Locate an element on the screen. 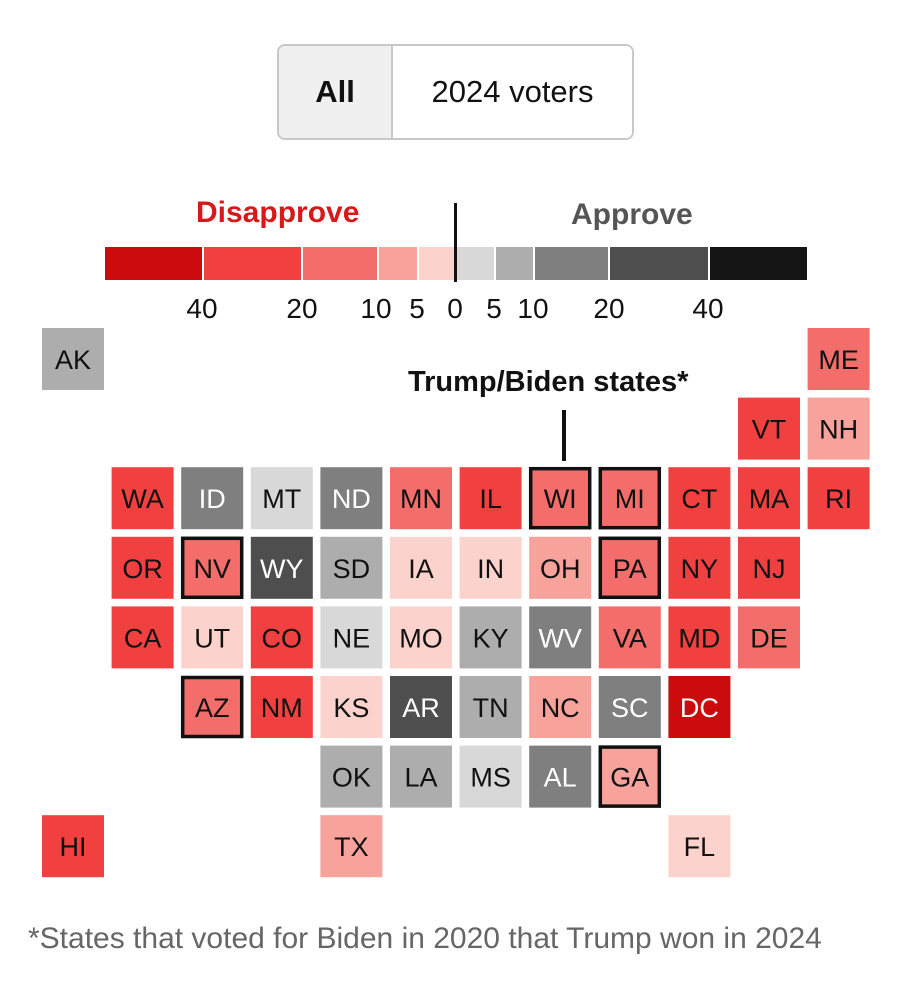 This screenshot has height=1000, width=913. state-tile-ny is located at coordinates (699, 567).